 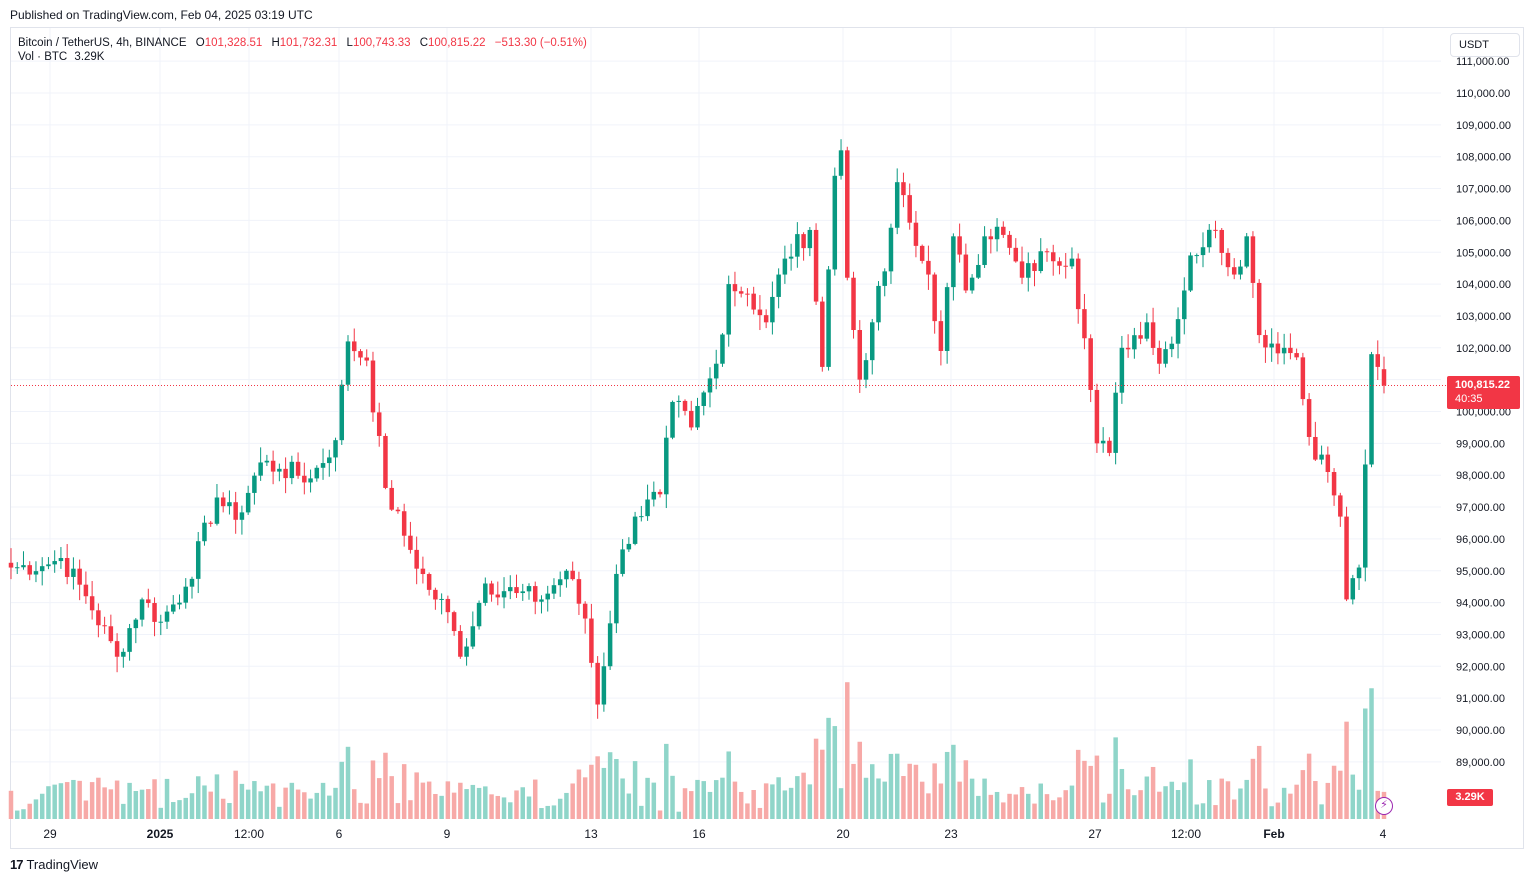 What do you see at coordinates (102, 43) in the screenshot?
I see `symbol-name: Bitcoin / TetherUS, 4h, BINANCE` at bounding box center [102, 43].